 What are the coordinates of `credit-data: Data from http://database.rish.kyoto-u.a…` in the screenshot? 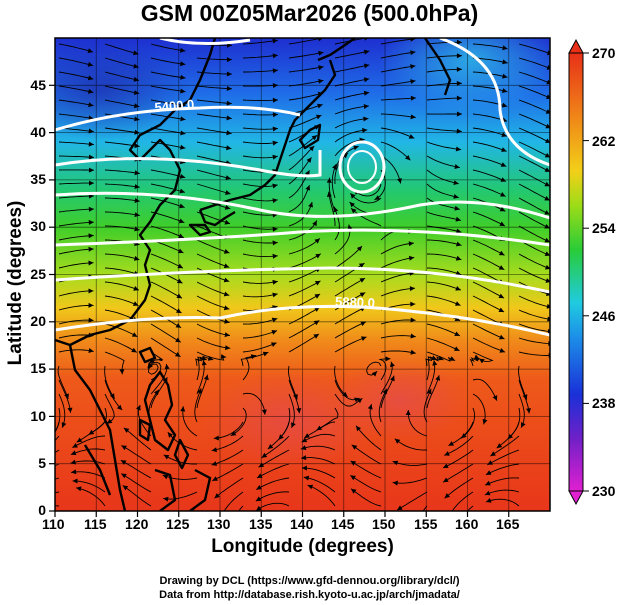 It's located at (309, 595).